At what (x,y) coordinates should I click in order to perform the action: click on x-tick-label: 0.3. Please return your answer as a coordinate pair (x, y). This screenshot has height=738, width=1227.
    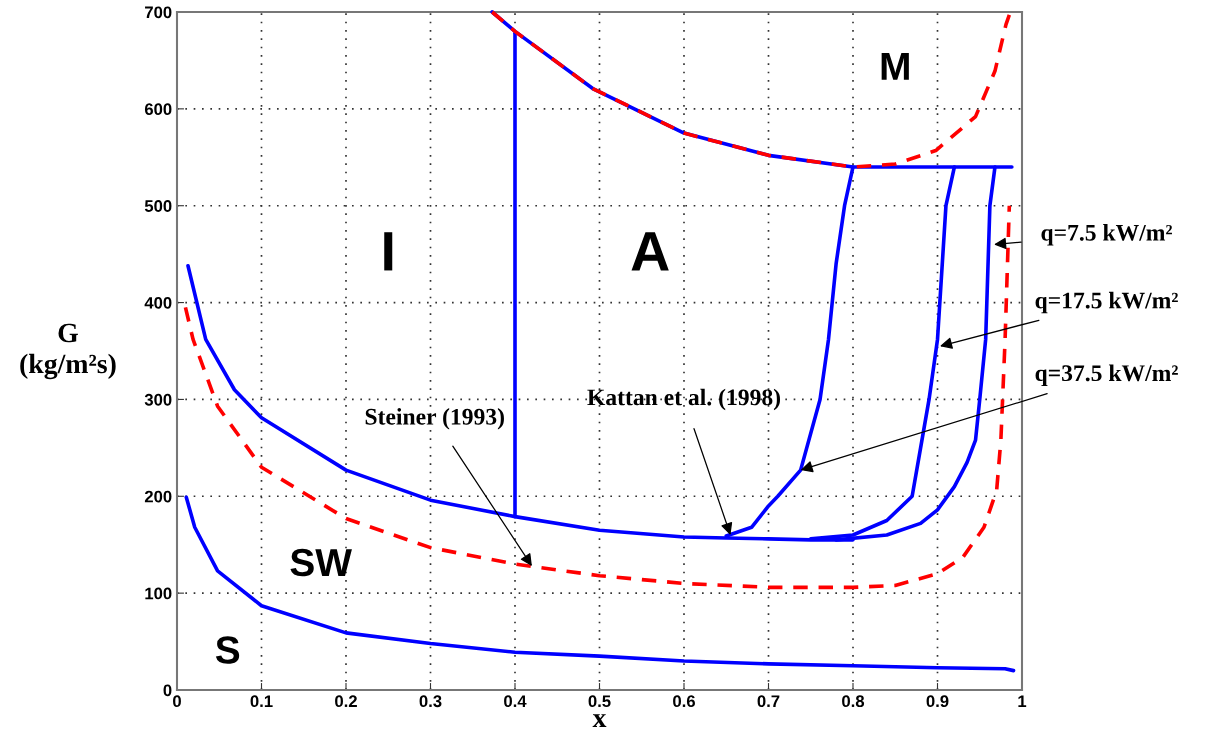
    Looking at the image, I should click on (430, 701).